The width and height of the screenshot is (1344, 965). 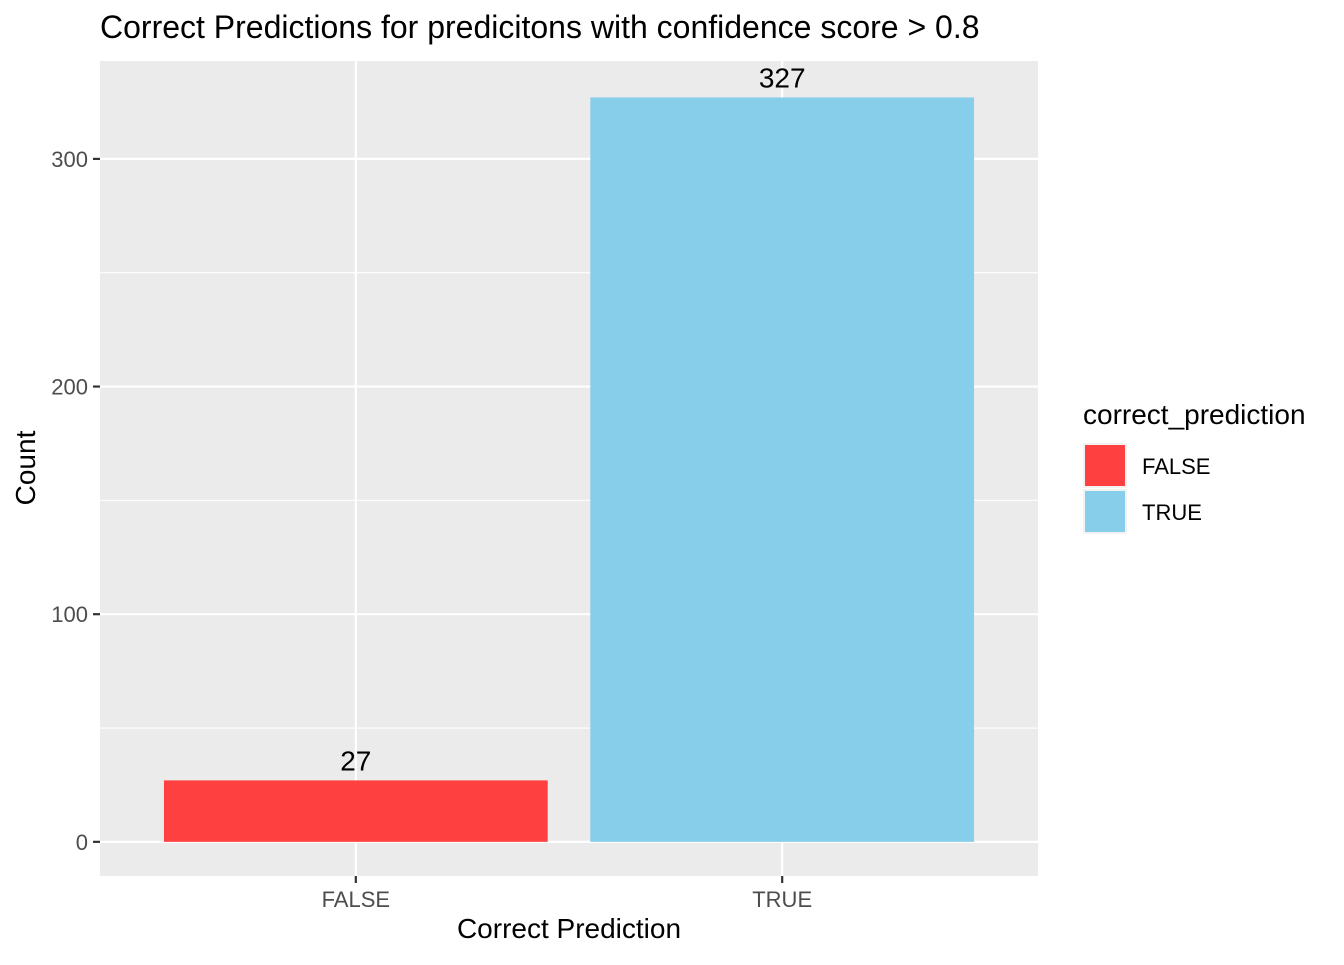 What do you see at coordinates (1176, 466) in the screenshot?
I see `legend-label: FALSE` at bounding box center [1176, 466].